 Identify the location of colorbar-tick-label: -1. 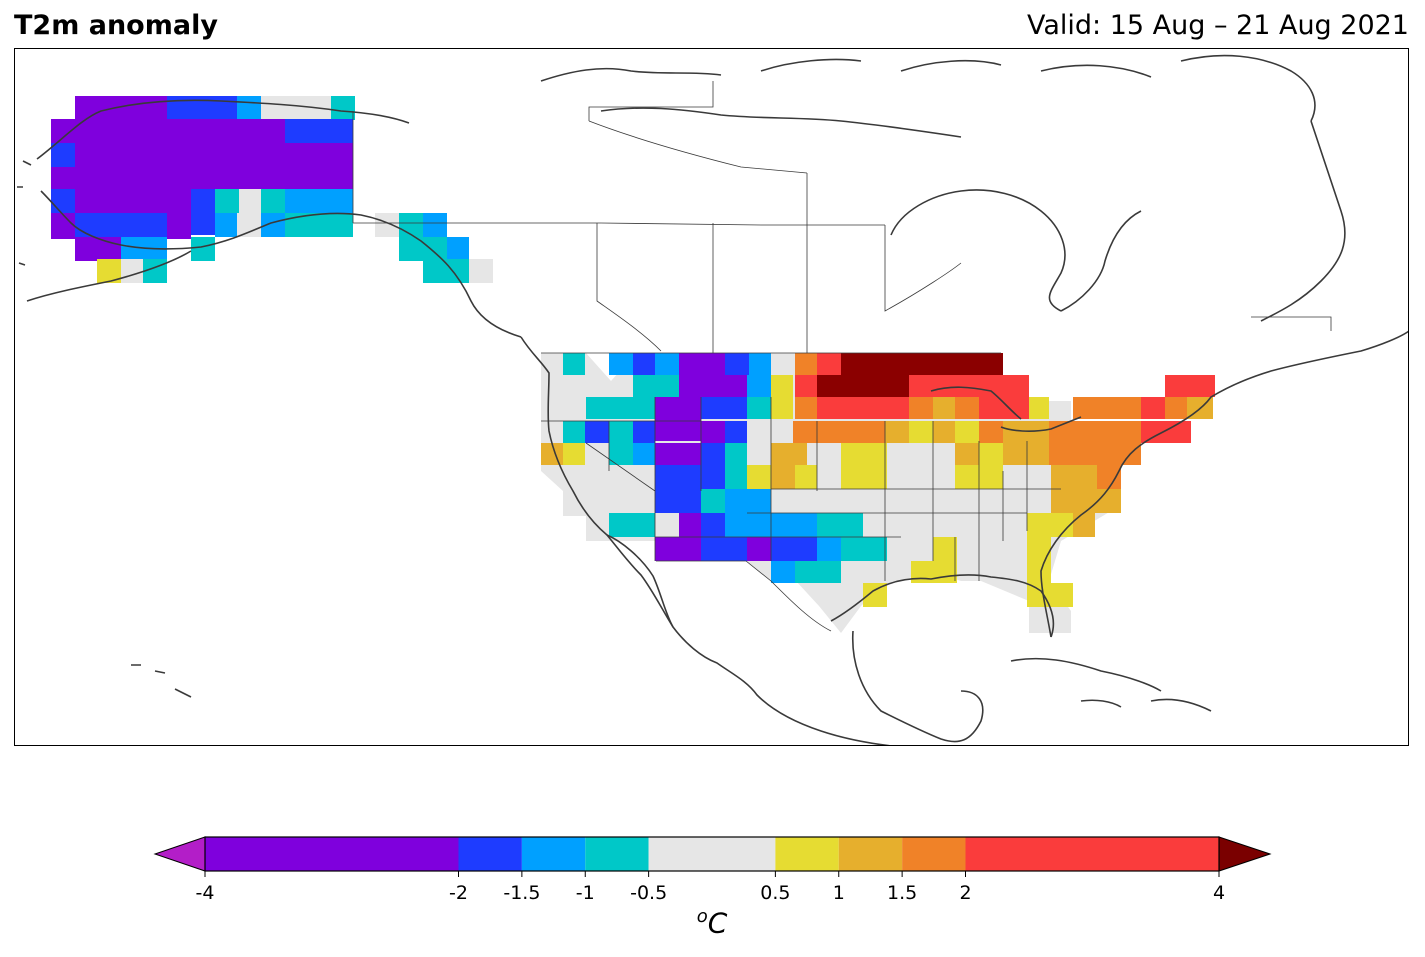
(585, 893).